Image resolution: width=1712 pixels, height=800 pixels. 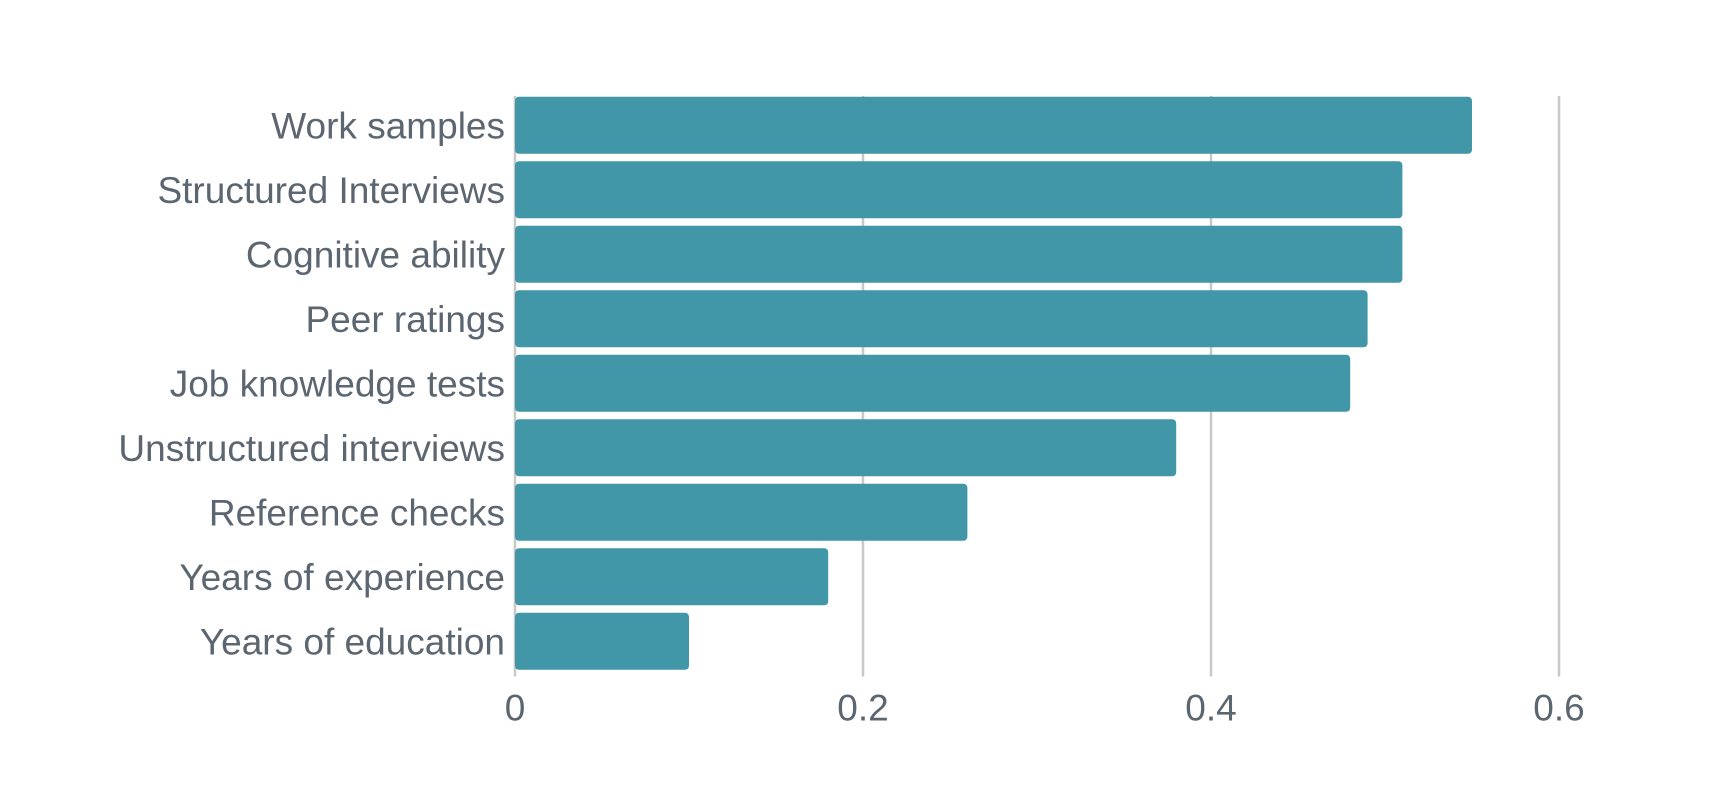 What do you see at coordinates (388, 125) in the screenshot?
I see `category-label: Work samples` at bounding box center [388, 125].